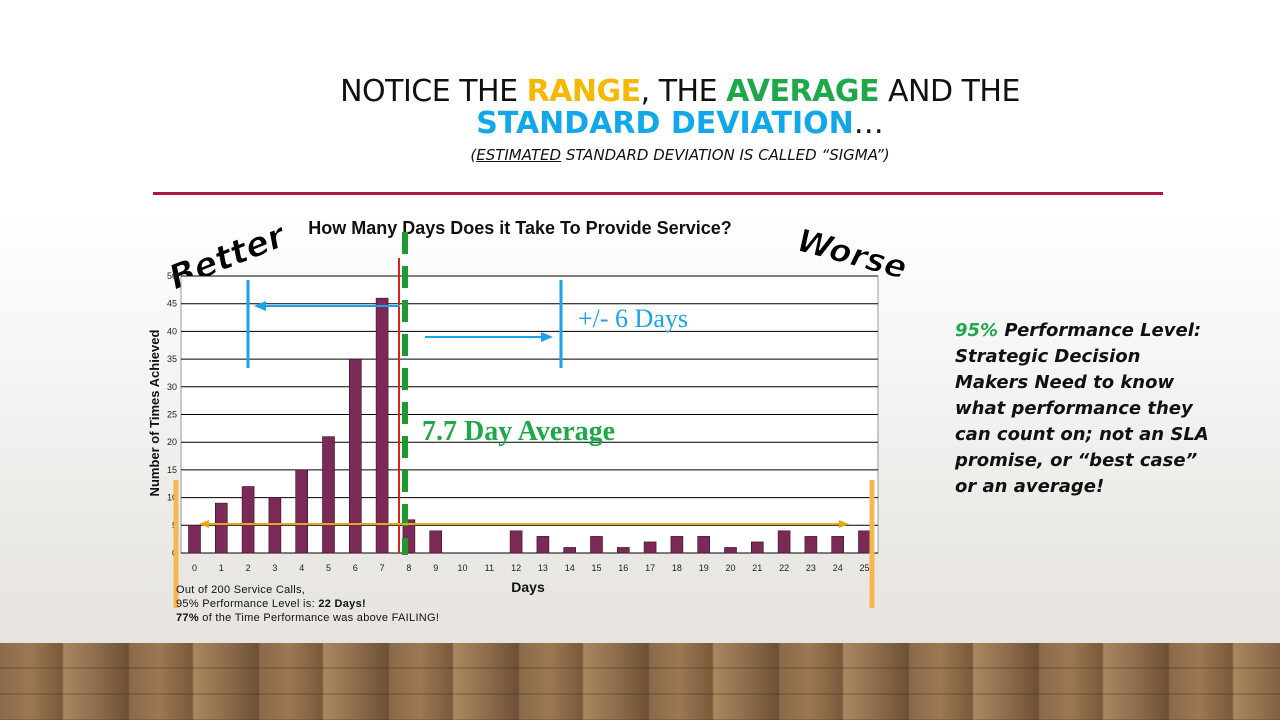  Describe the element at coordinates (172, 276) in the screenshot. I see `y-tick-label: 50` at that location.